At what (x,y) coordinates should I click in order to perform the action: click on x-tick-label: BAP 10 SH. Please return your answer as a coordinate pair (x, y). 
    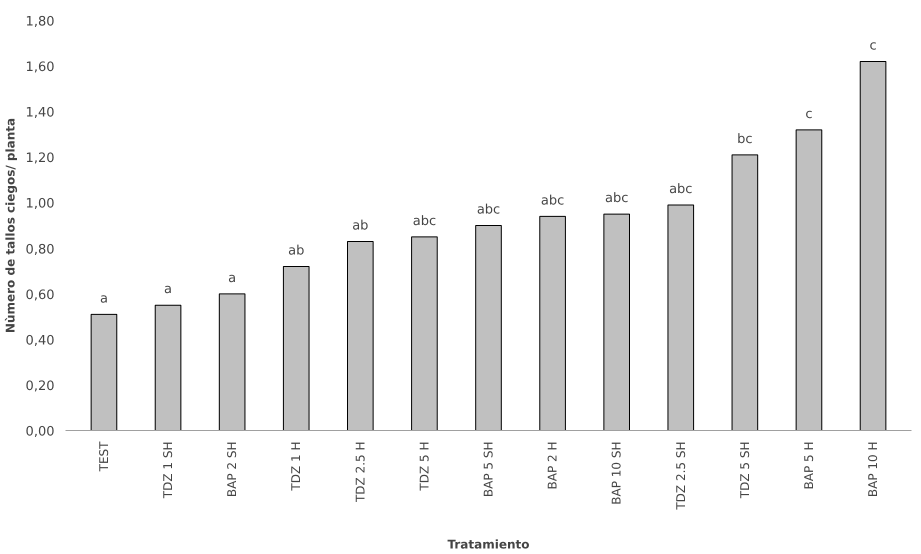
    Looking at the image, I should click on (617, 473).